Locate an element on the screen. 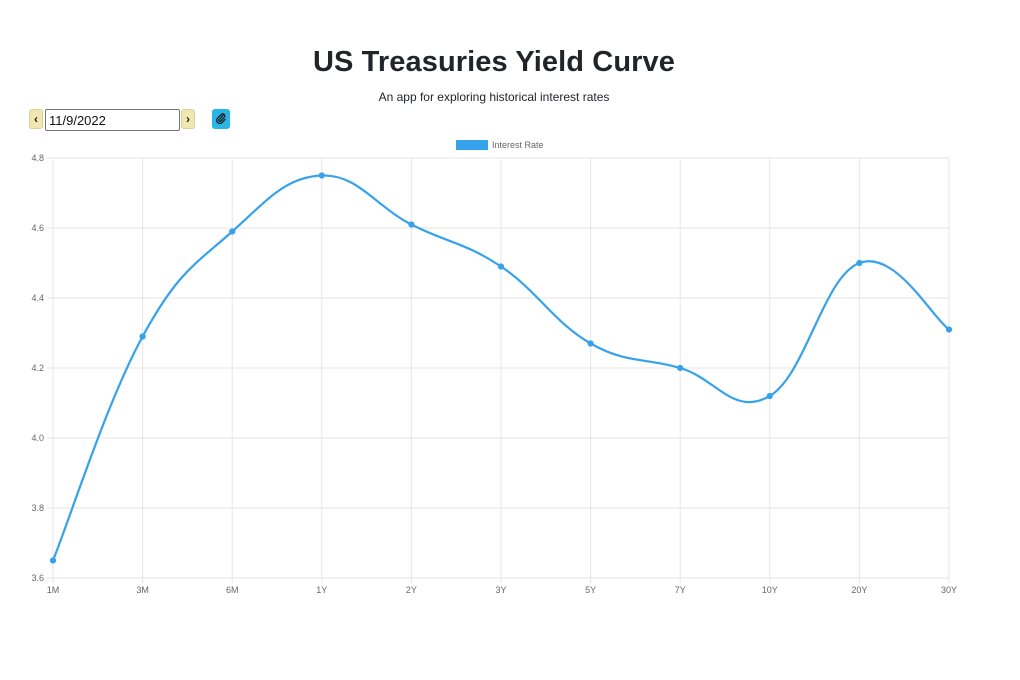 Image resolution: width=1020 pixels, height=680 pixels. y-tick-label: 4.6 is located at coordinates (37, 228).